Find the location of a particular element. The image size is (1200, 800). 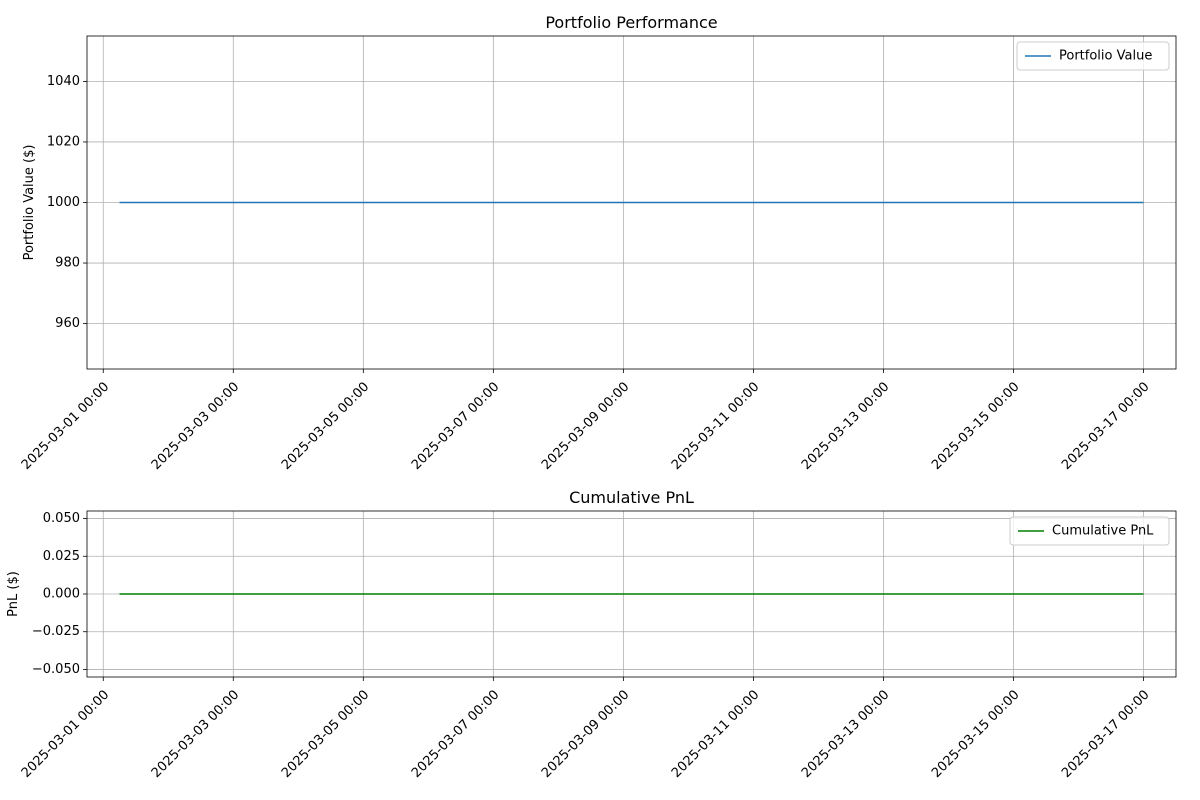

legend-label: Cumulative PnL is located at coordinates (1103, 531).